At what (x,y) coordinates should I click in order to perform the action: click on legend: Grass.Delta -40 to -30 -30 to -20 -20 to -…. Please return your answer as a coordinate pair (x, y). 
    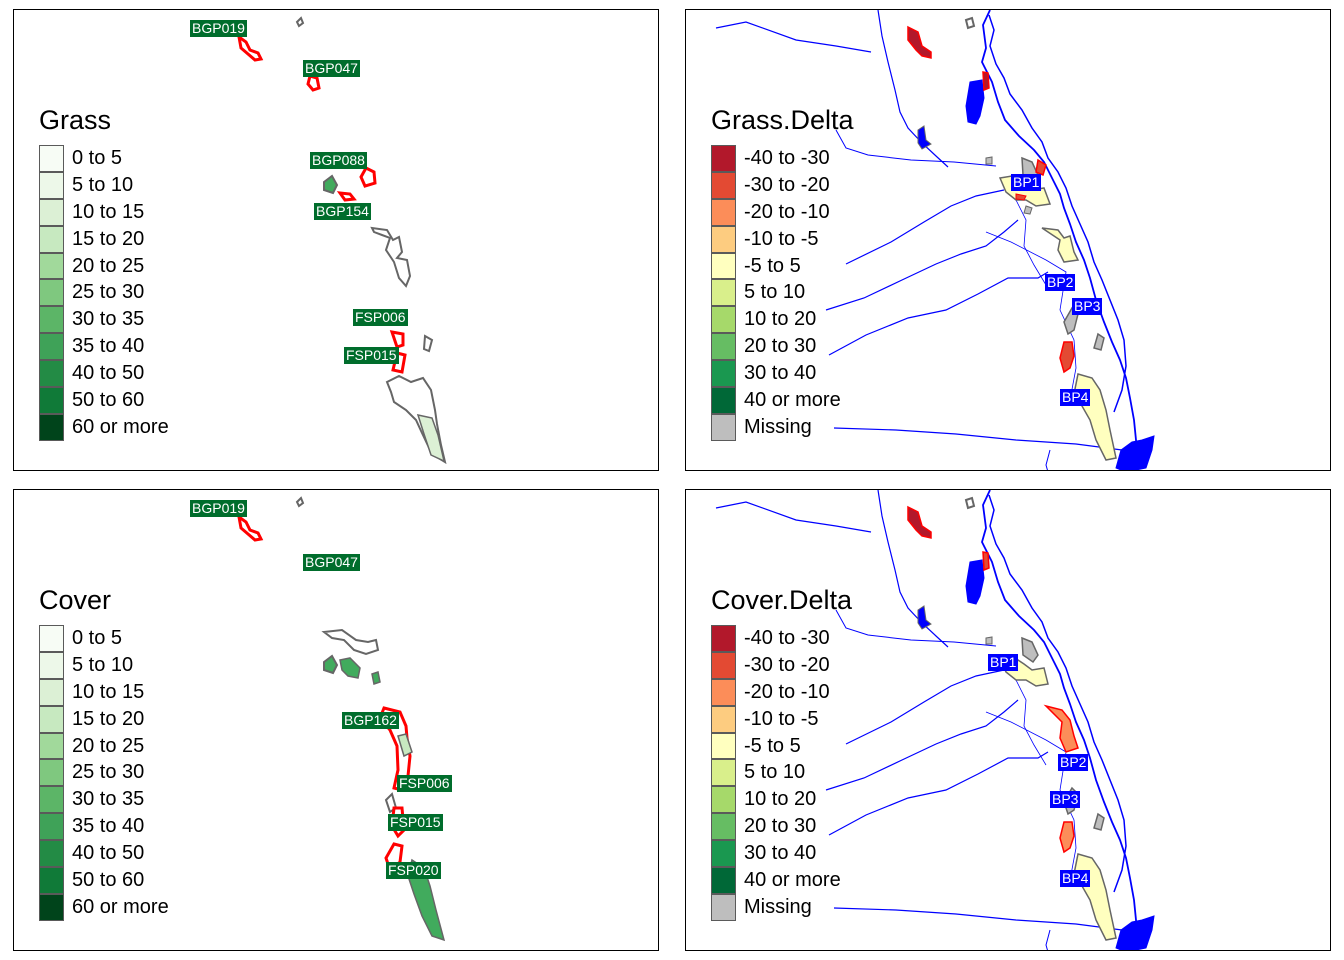
    Looking at the image, I should click on (782, 273).